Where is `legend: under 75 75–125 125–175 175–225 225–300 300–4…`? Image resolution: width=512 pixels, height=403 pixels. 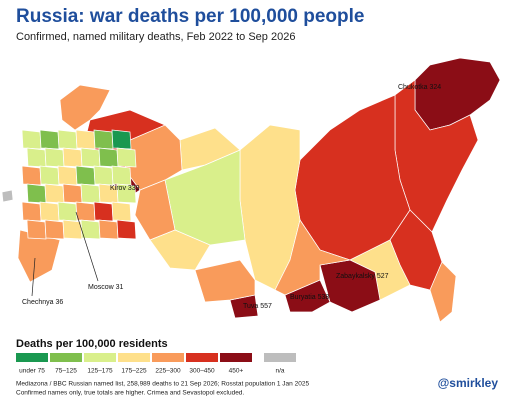 legend: under 75 75–125 125–175 175–225 225–300 300–4… is located at coordinates (156, 364).